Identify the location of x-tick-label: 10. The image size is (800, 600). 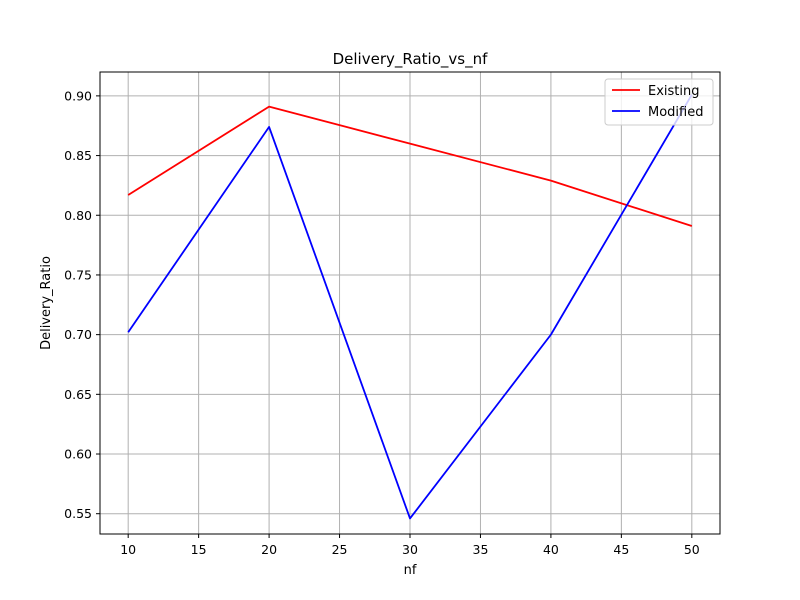
(128, 549).